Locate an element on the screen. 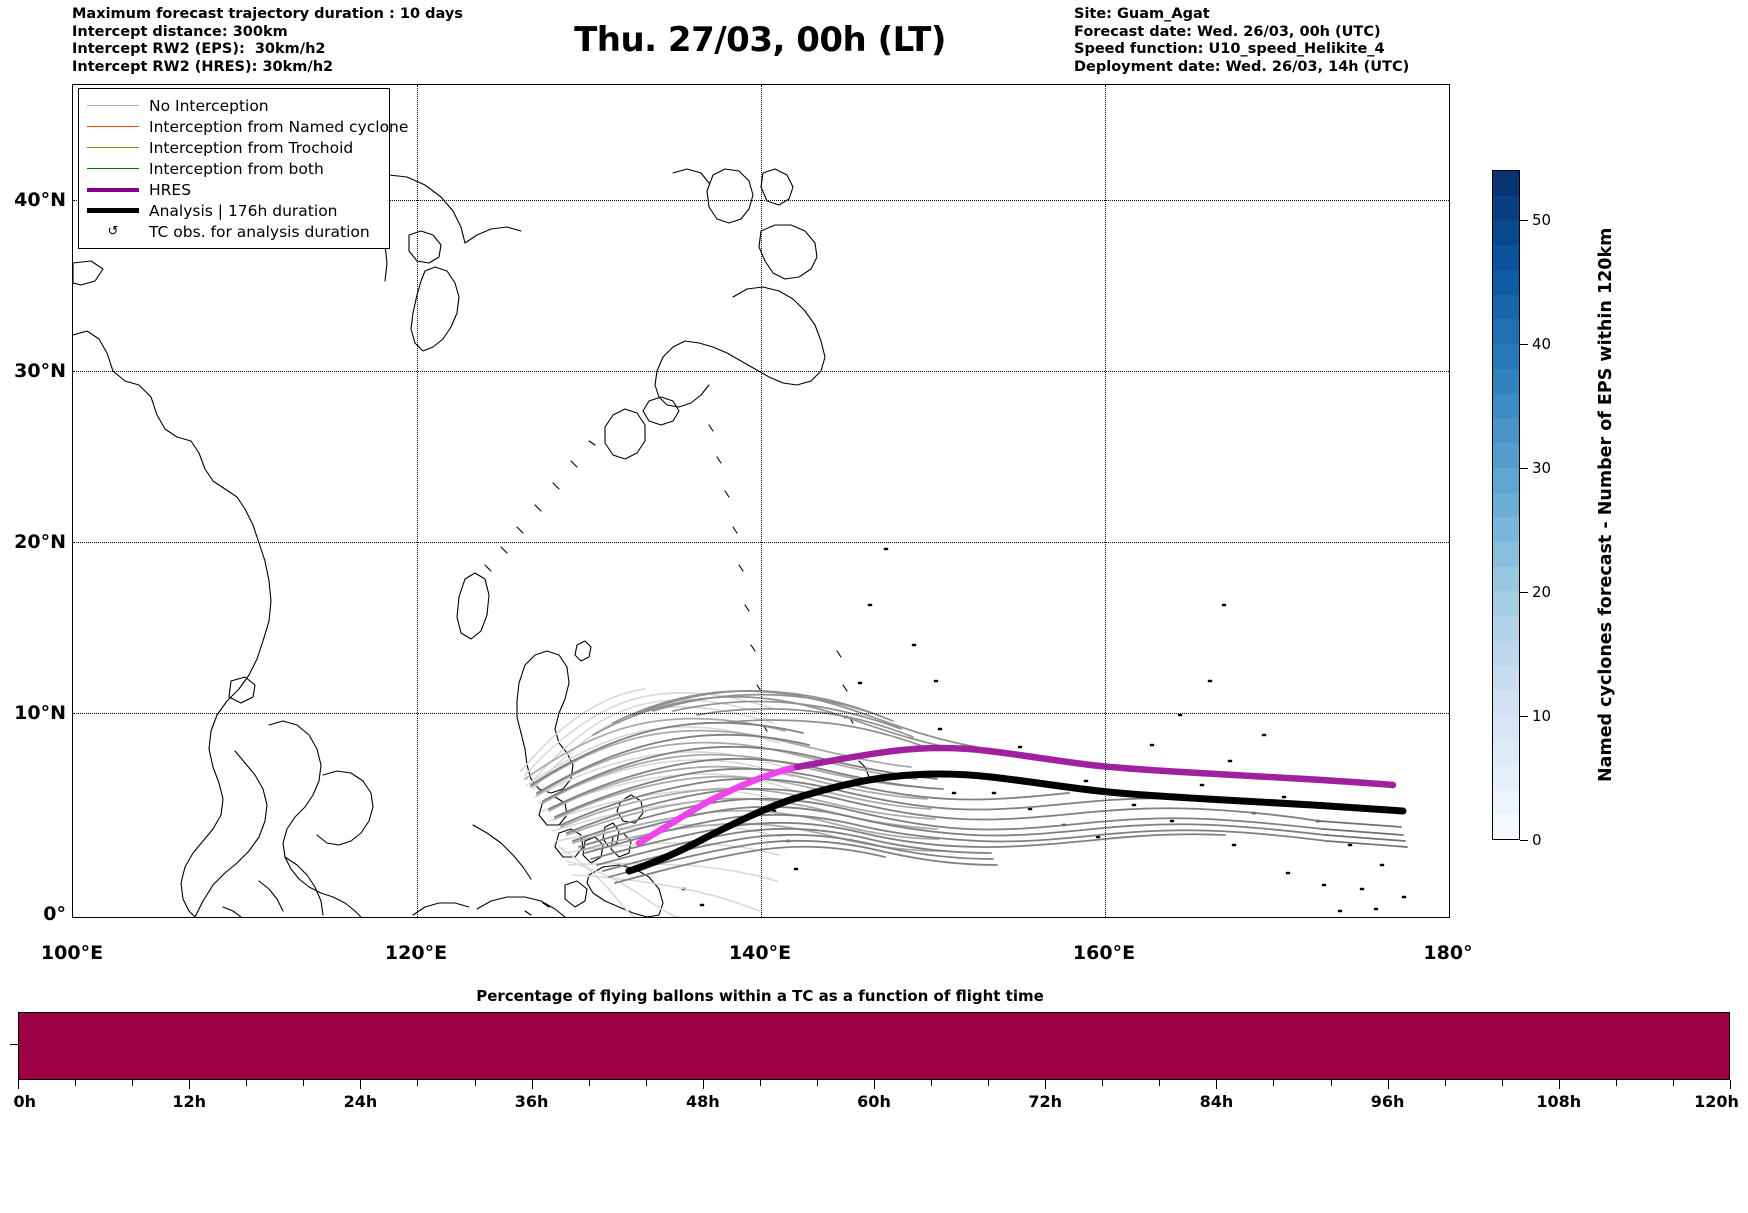  lat-tick-20N: 20°N is located at coordinates (40, 542).